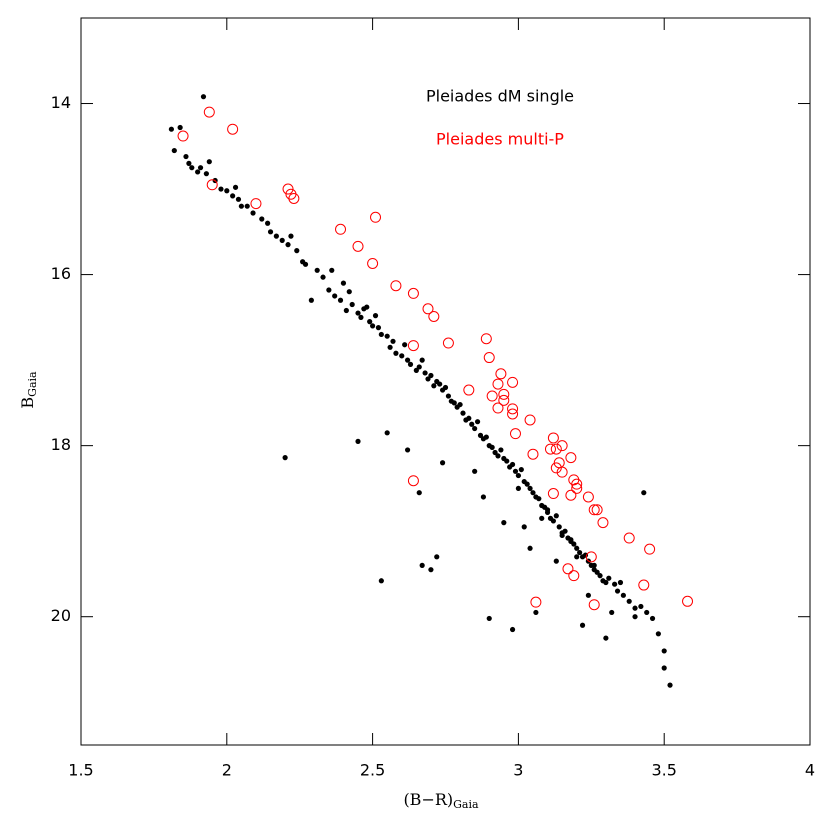 This screenshot has width=831, height=829. Describe the element at coordinates (466, 804) in the screenshot. I see `x-axis-label-sub: Gaia` at that location.